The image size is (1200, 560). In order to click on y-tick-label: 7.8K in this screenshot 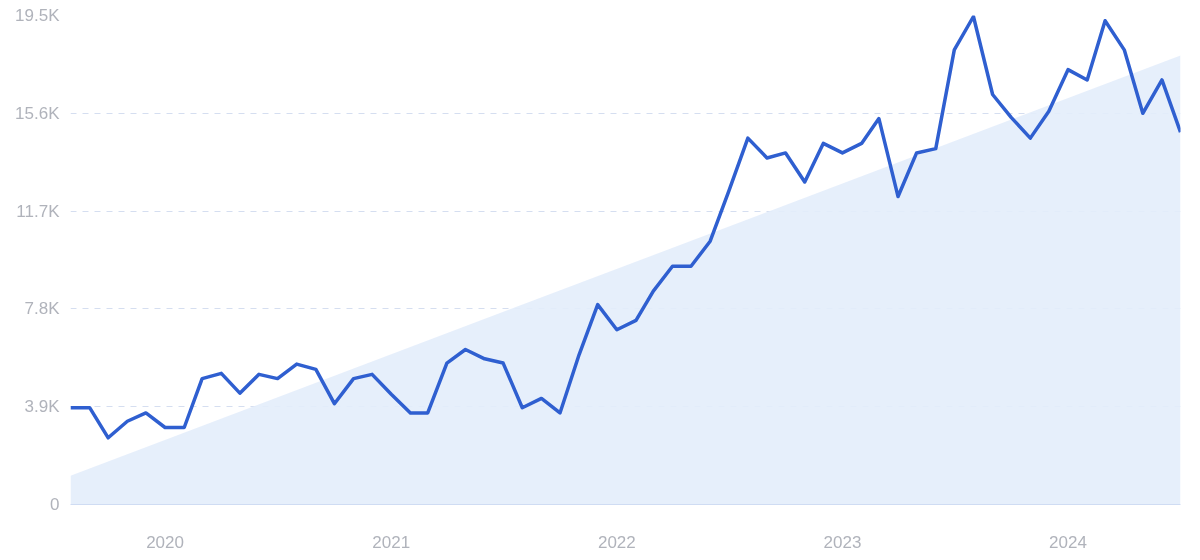, I will do `click(42, 309)`.